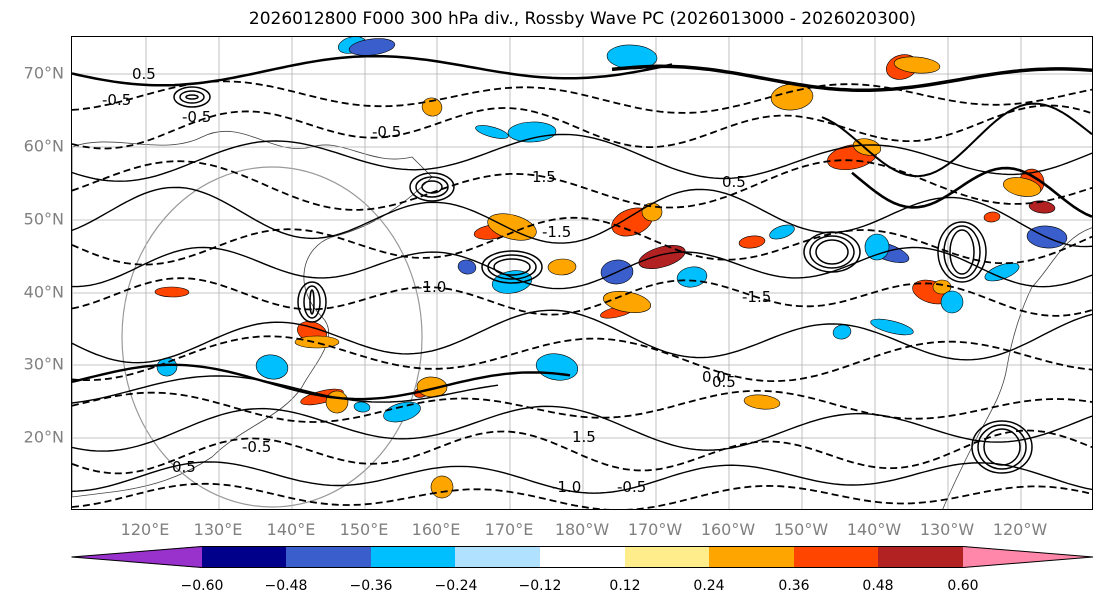 This screenshot has height=604, width=1105. I want to click on contour-value-label: -1.5, so click(556, 232).